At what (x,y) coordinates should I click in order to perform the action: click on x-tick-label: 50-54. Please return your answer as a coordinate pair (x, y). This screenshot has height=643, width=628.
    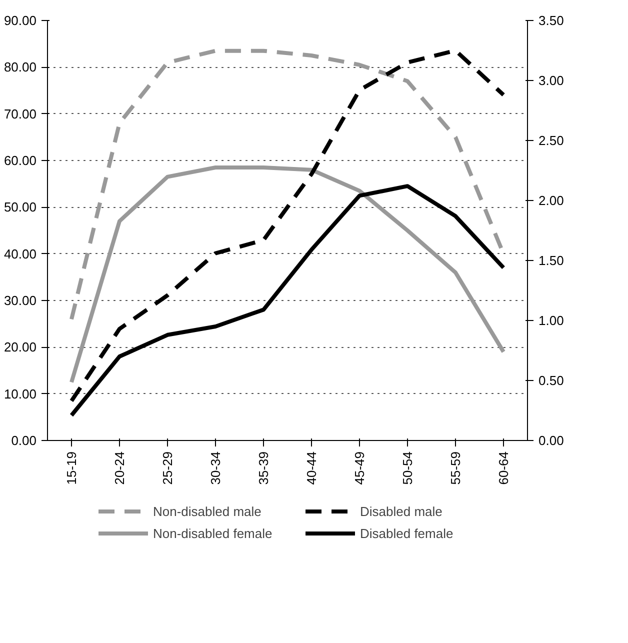
    Looking at the image, I should click on (407, 468).